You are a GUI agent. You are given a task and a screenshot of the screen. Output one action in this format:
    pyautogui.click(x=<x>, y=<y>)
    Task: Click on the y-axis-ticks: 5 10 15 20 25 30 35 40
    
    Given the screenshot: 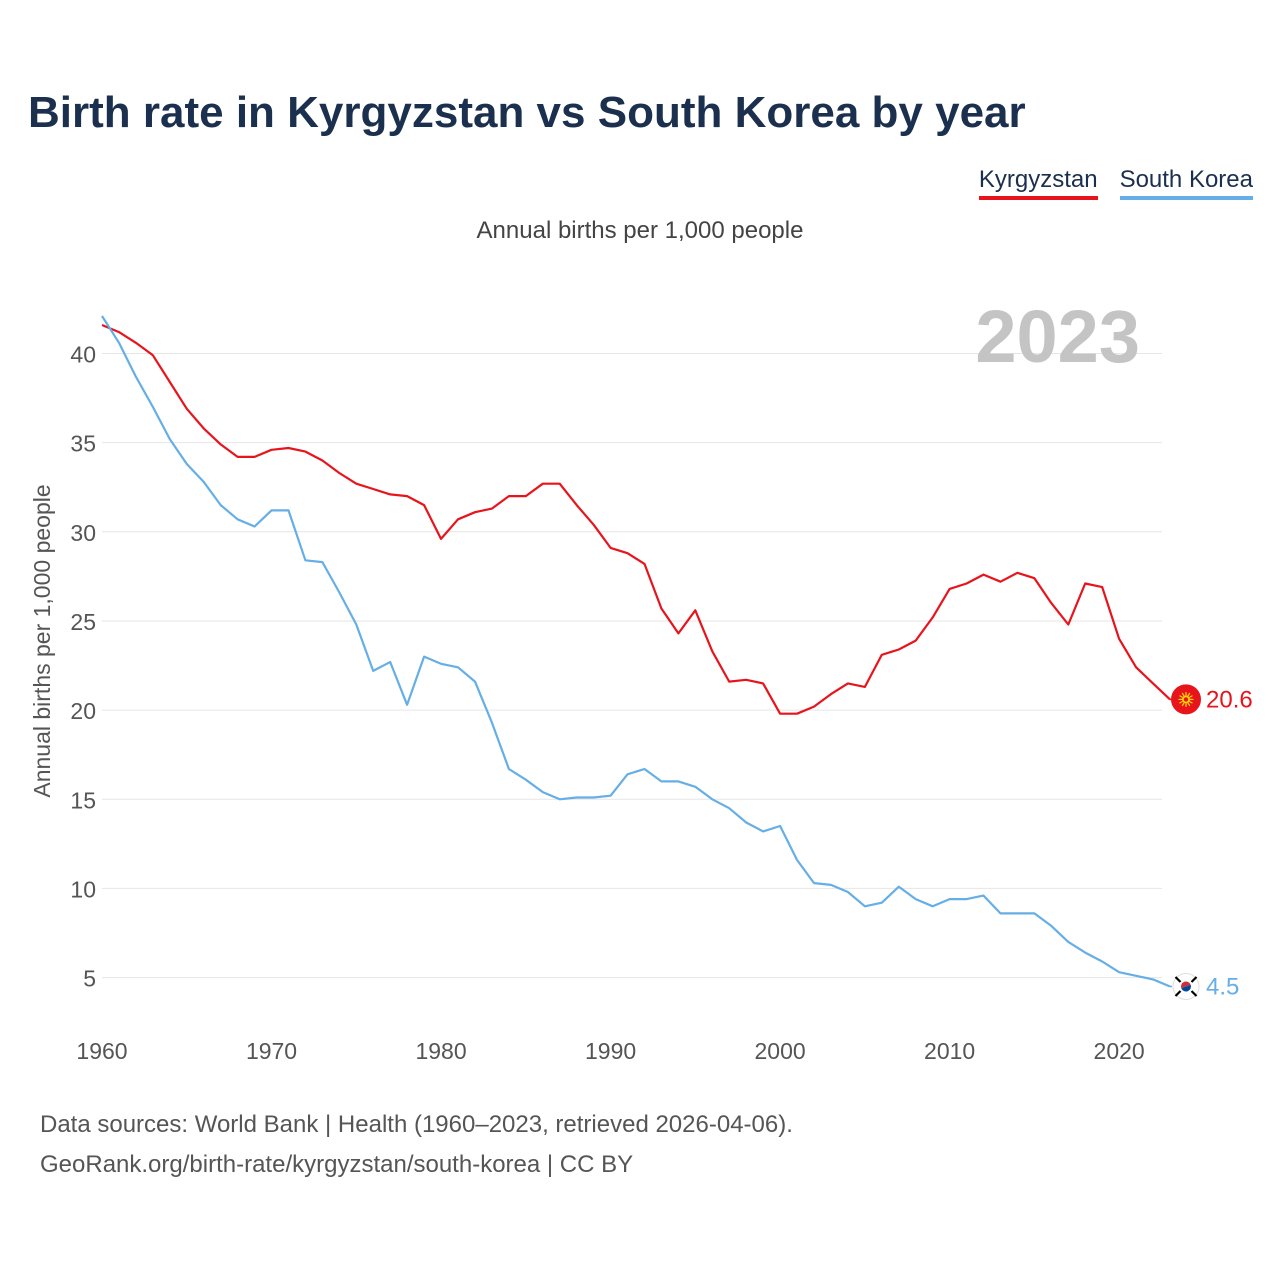 What is the action you would take?
    pyautogui.click(x=83, y=666)
    